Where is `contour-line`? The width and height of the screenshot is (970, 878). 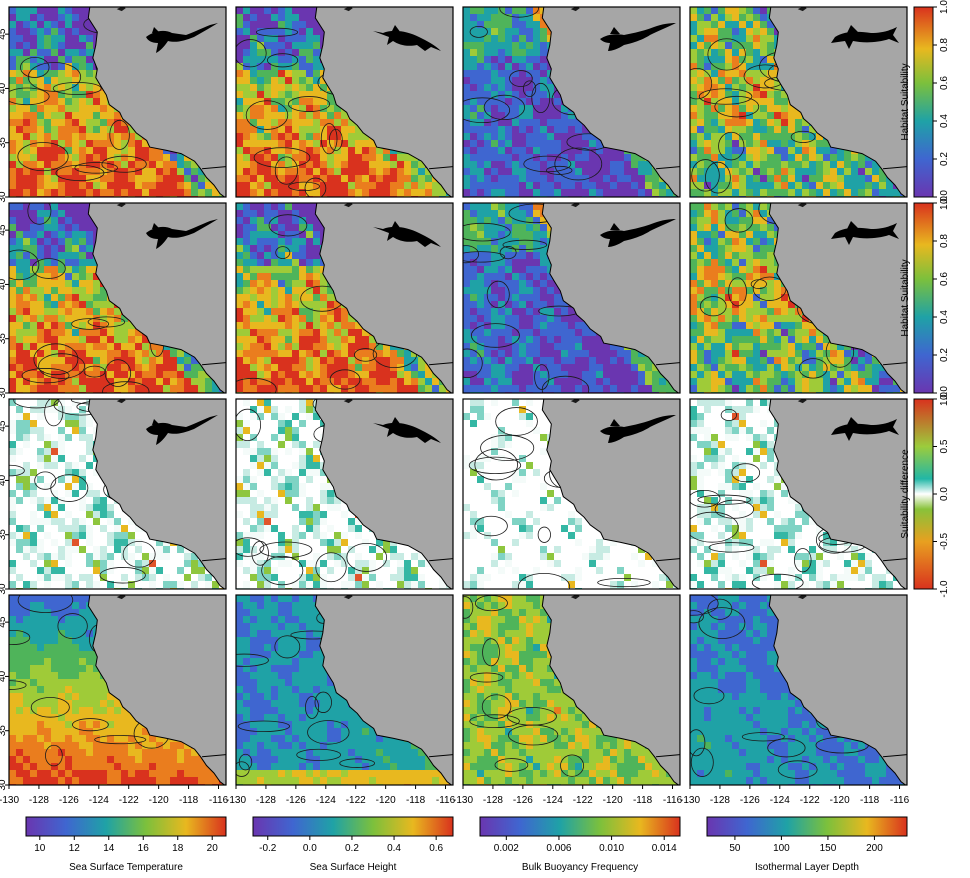 contour-line is located at coordinates (124, 164).